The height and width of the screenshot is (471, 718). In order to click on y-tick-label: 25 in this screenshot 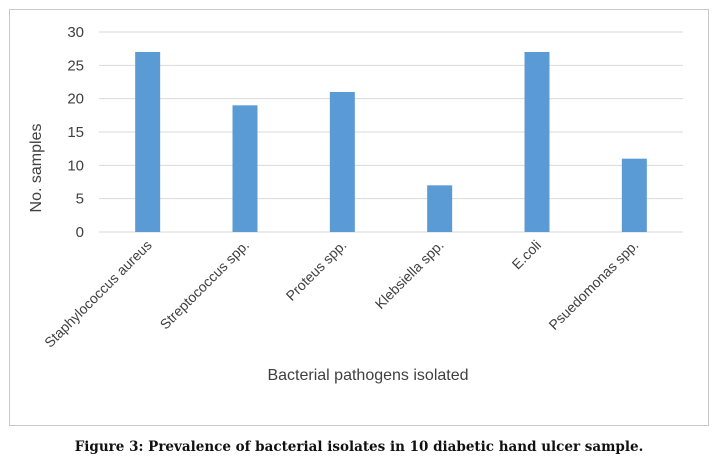, I will do `click(75, 65)`.